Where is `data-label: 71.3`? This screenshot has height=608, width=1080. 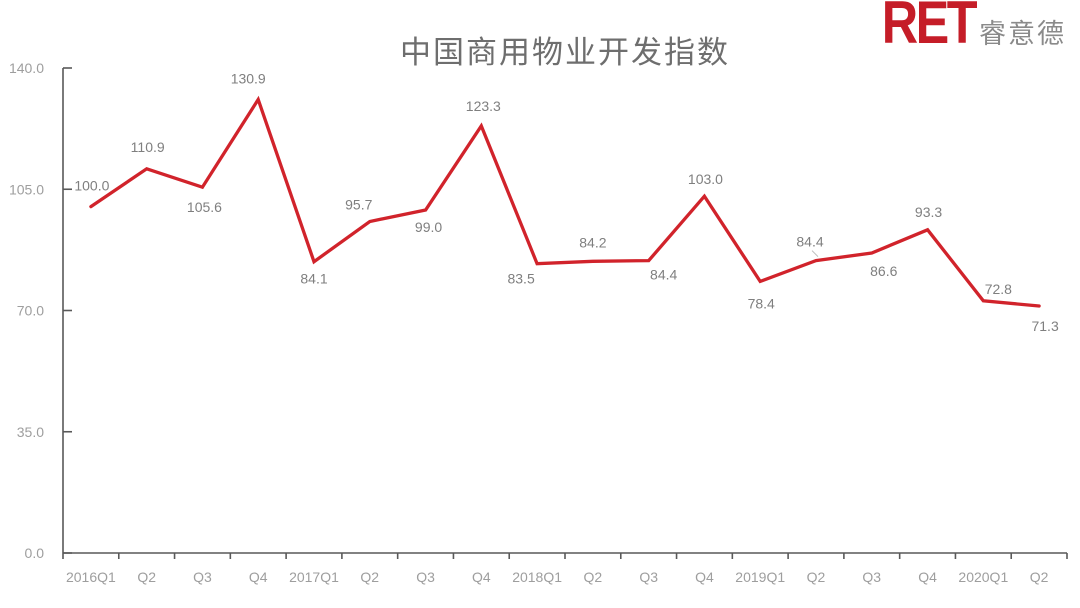 data-label: 71.3 is located at coordinates (1044, 326).